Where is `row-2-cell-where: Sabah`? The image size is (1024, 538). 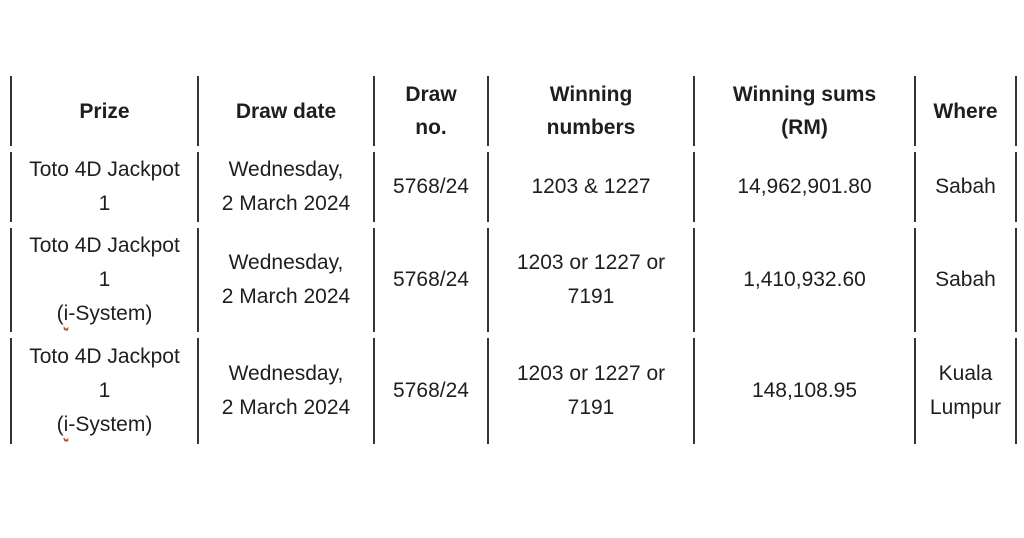 row-2-cell-where: Sabah is located at coordinates (965, 280).